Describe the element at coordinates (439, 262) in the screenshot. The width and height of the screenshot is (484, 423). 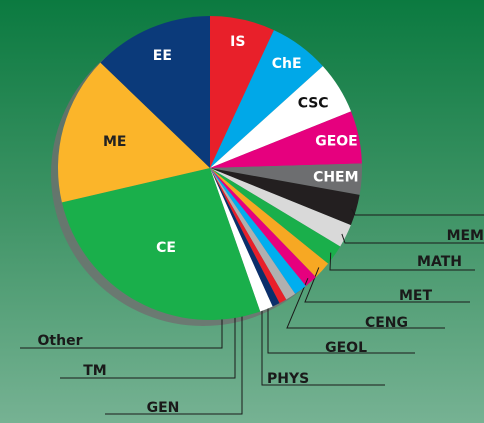
I see `slice-label: MATH` at that location.